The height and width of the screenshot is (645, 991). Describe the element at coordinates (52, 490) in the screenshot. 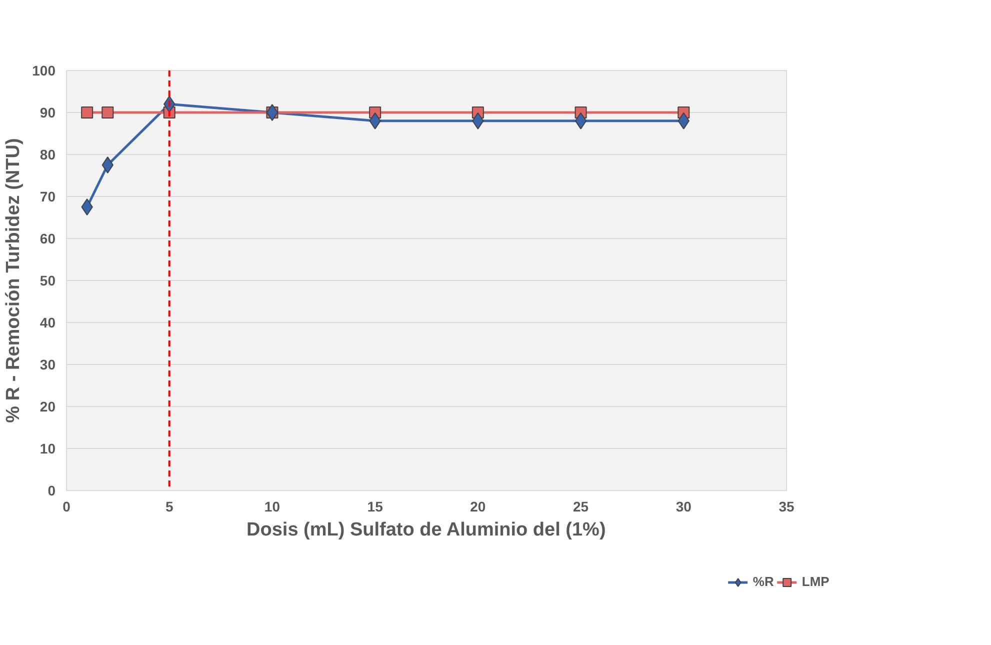

I see `y-tick-label: 0` at that location.